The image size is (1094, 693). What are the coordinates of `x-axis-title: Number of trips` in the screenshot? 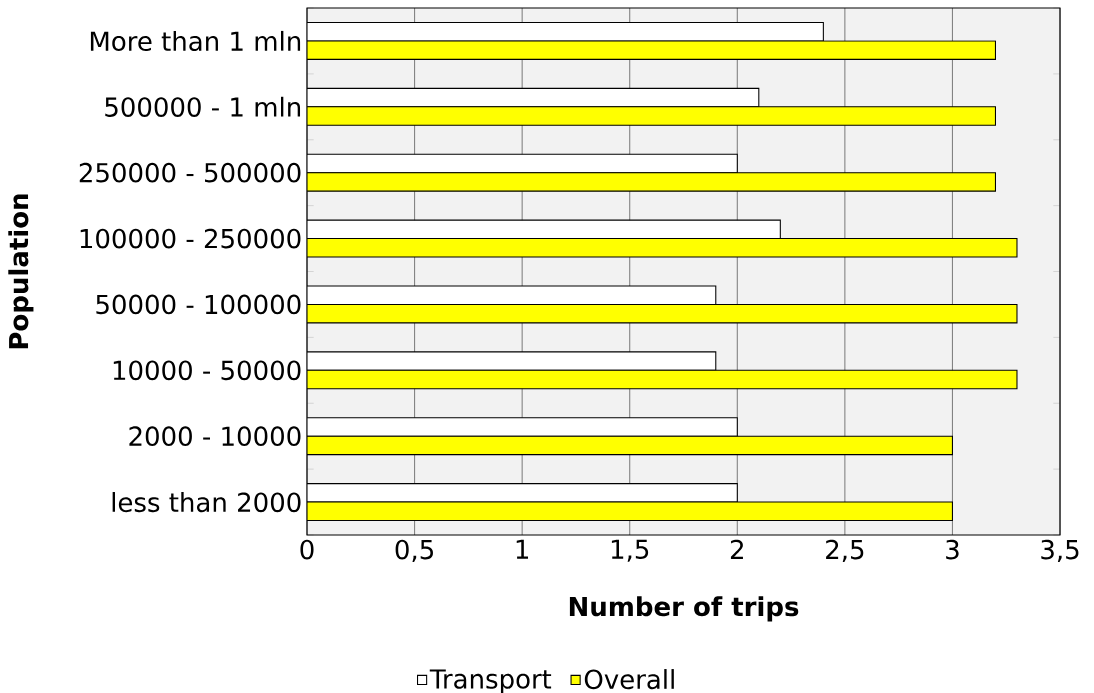 It's located at (684, 609).